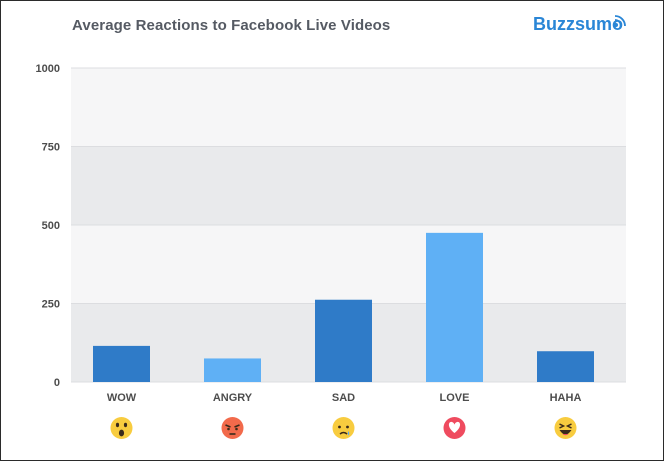 The height and width of the screenshot is (461, 664). What do you see at coordinates (343, 340) in the screenshot?
I see `bar-sad` at bounding box center [343, 340].